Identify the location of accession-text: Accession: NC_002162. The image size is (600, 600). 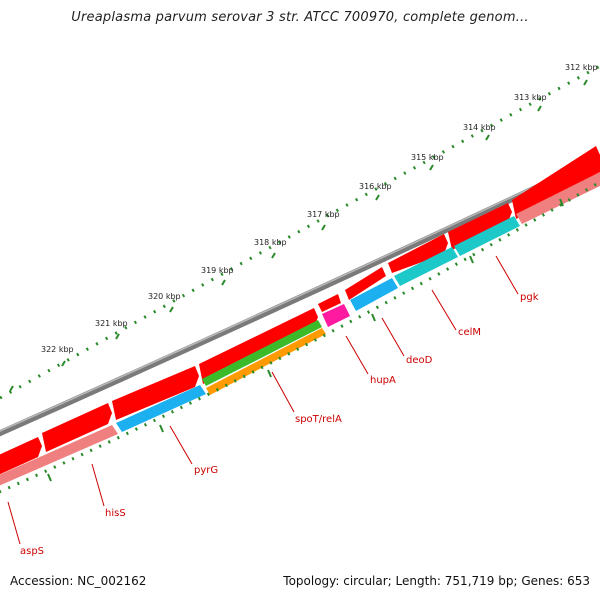
(78, 581).